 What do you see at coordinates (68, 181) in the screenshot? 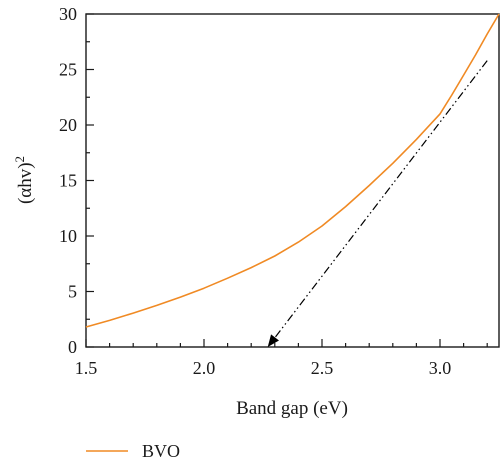
I see `y-tick-label: 15` at bounding box center [68, 181].